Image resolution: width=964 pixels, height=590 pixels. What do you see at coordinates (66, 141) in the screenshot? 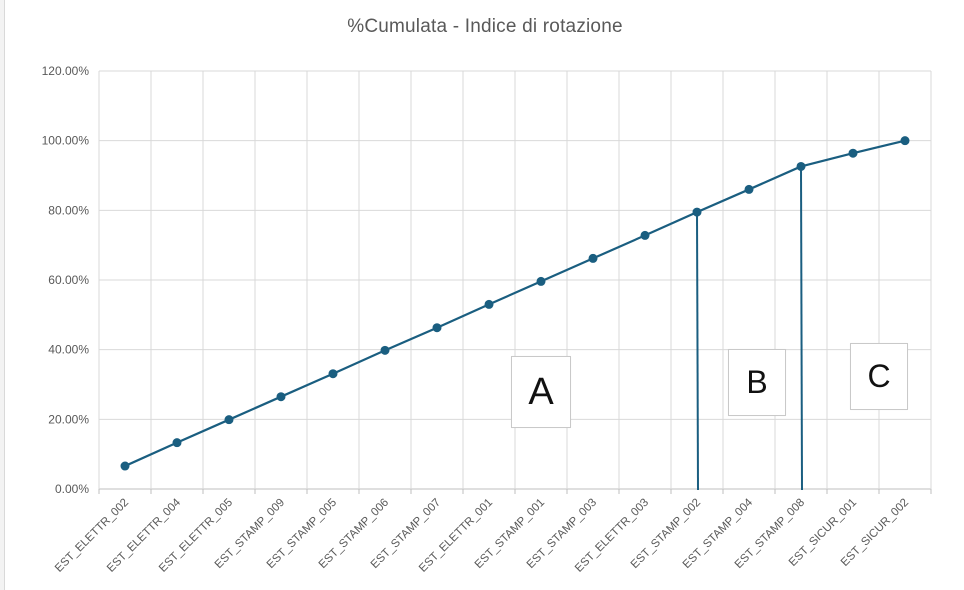
I see `y-tick-label: 100.00%` at bounding box center [66, 141].